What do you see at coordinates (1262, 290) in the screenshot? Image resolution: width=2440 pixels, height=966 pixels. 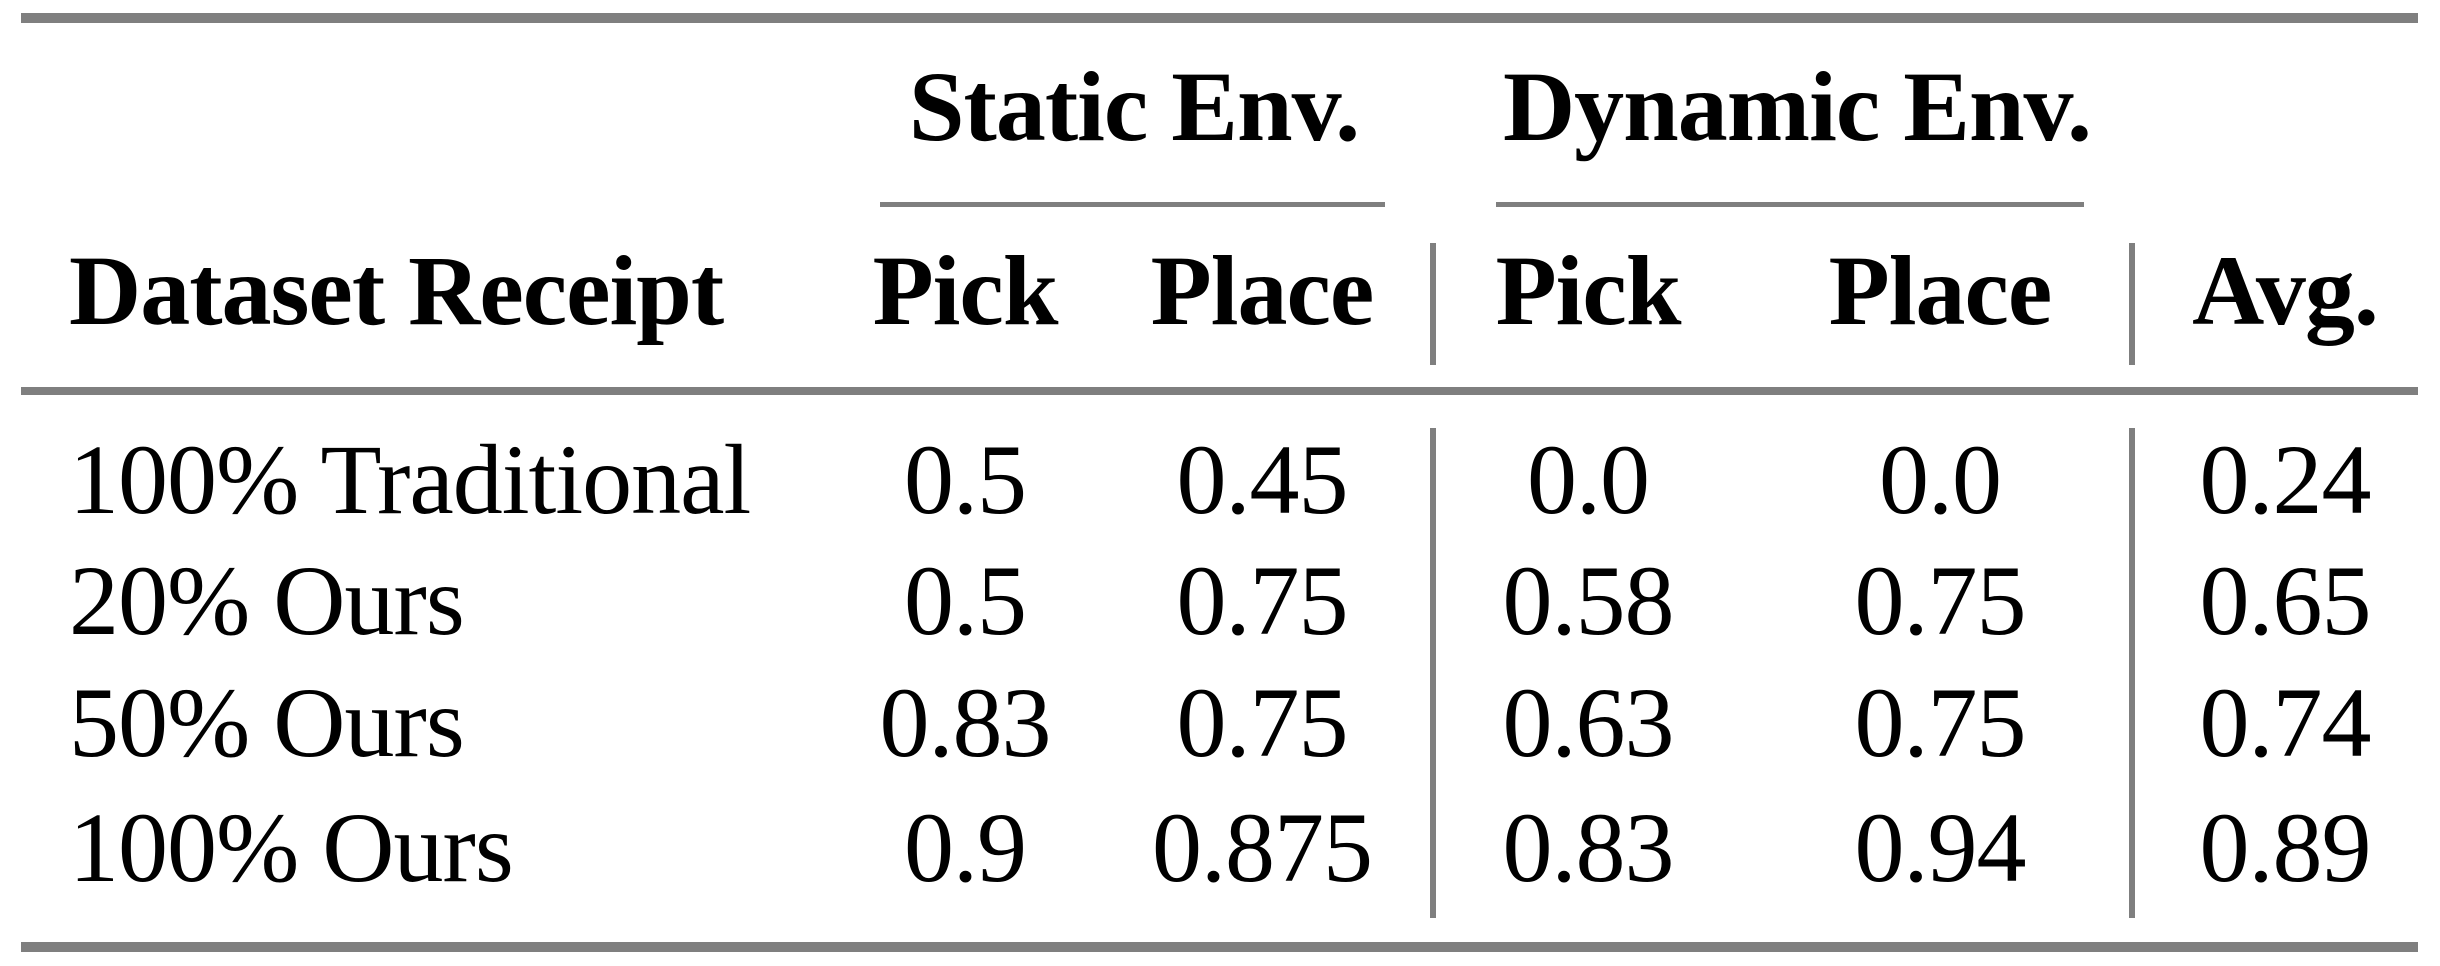 I see `column-header-static-place: Place` at bounding box center [1262, 290].